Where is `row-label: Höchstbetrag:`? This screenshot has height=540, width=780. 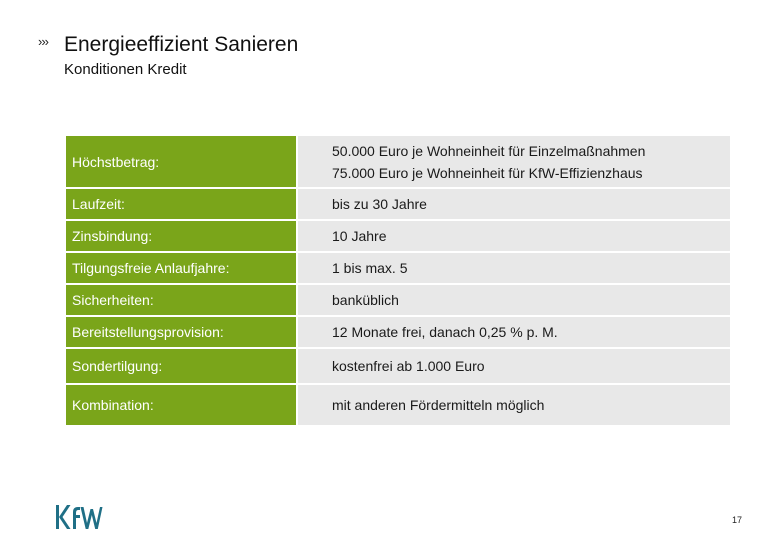
row-label: Höchstbetrag: is located at coordinates (182, 161).